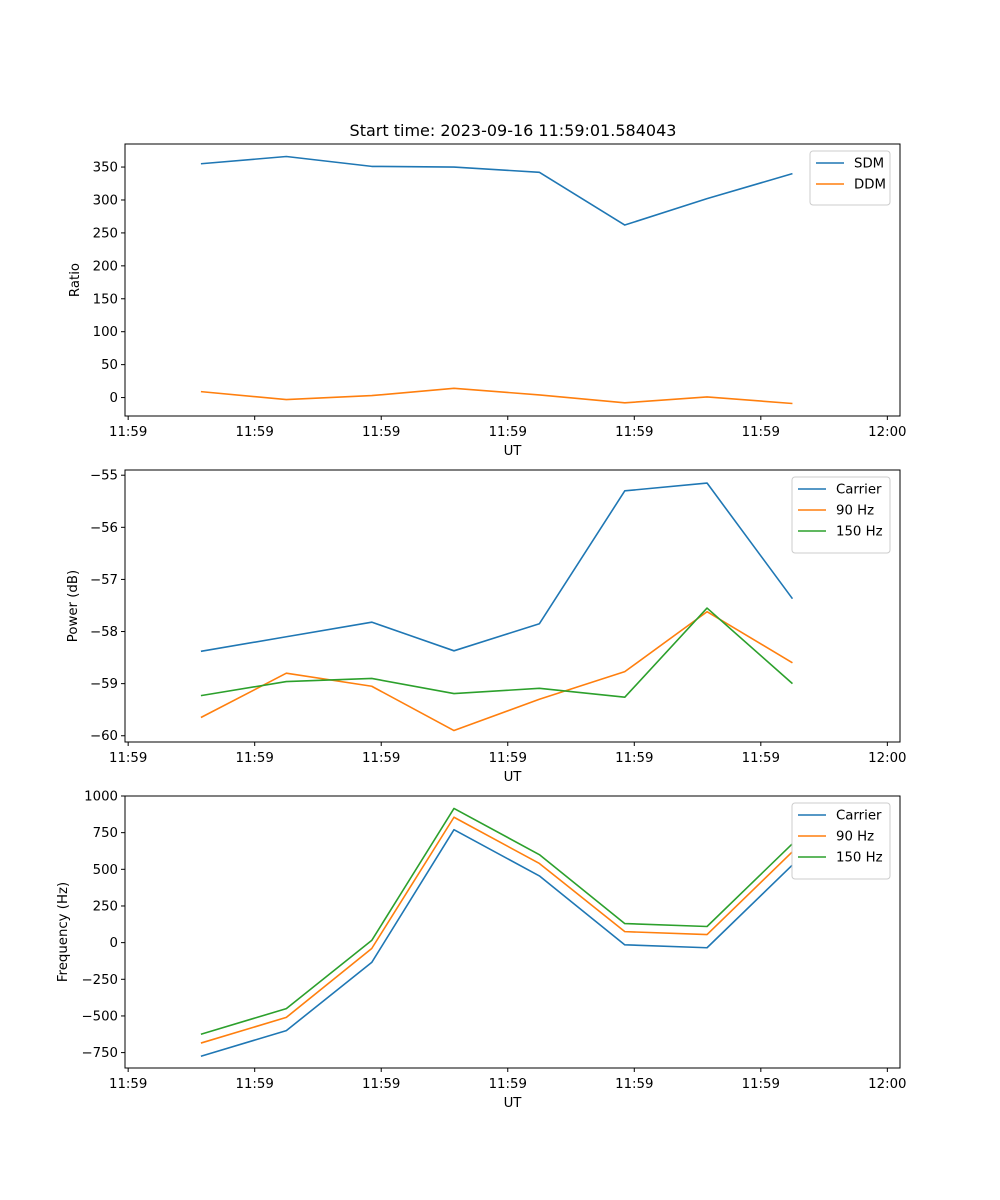 The image size is (1000, 1200). What do you see at coordinates (73, 606) in the screenshot?
I see `y-axis-label: Power (dB)` at bounding box center [73, 606].